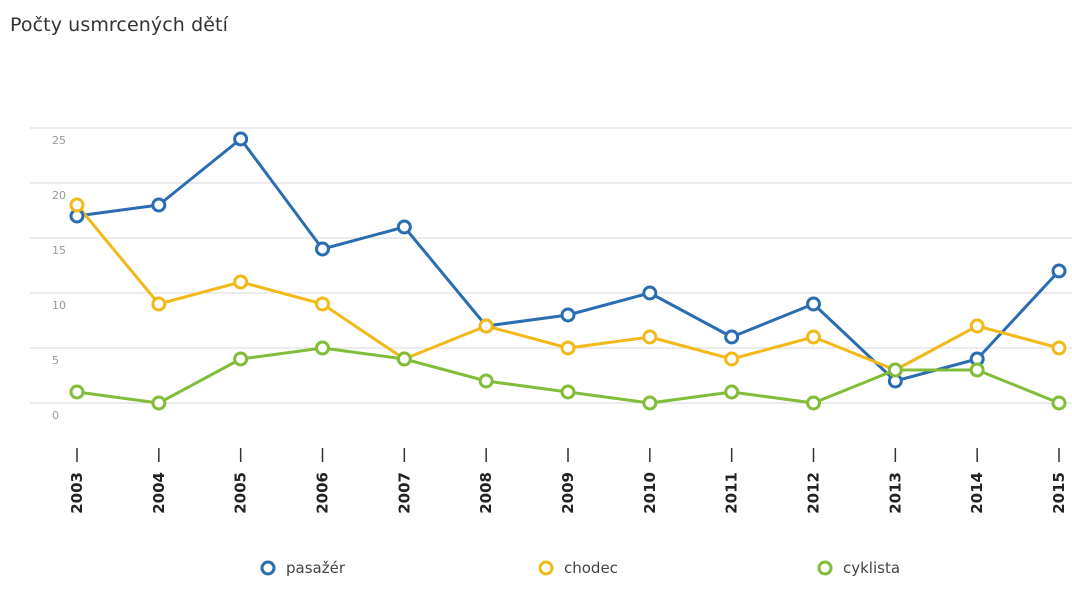 The image size is (1072, 594). I want to click on x-tick-label: 2003, so click(77, 493).